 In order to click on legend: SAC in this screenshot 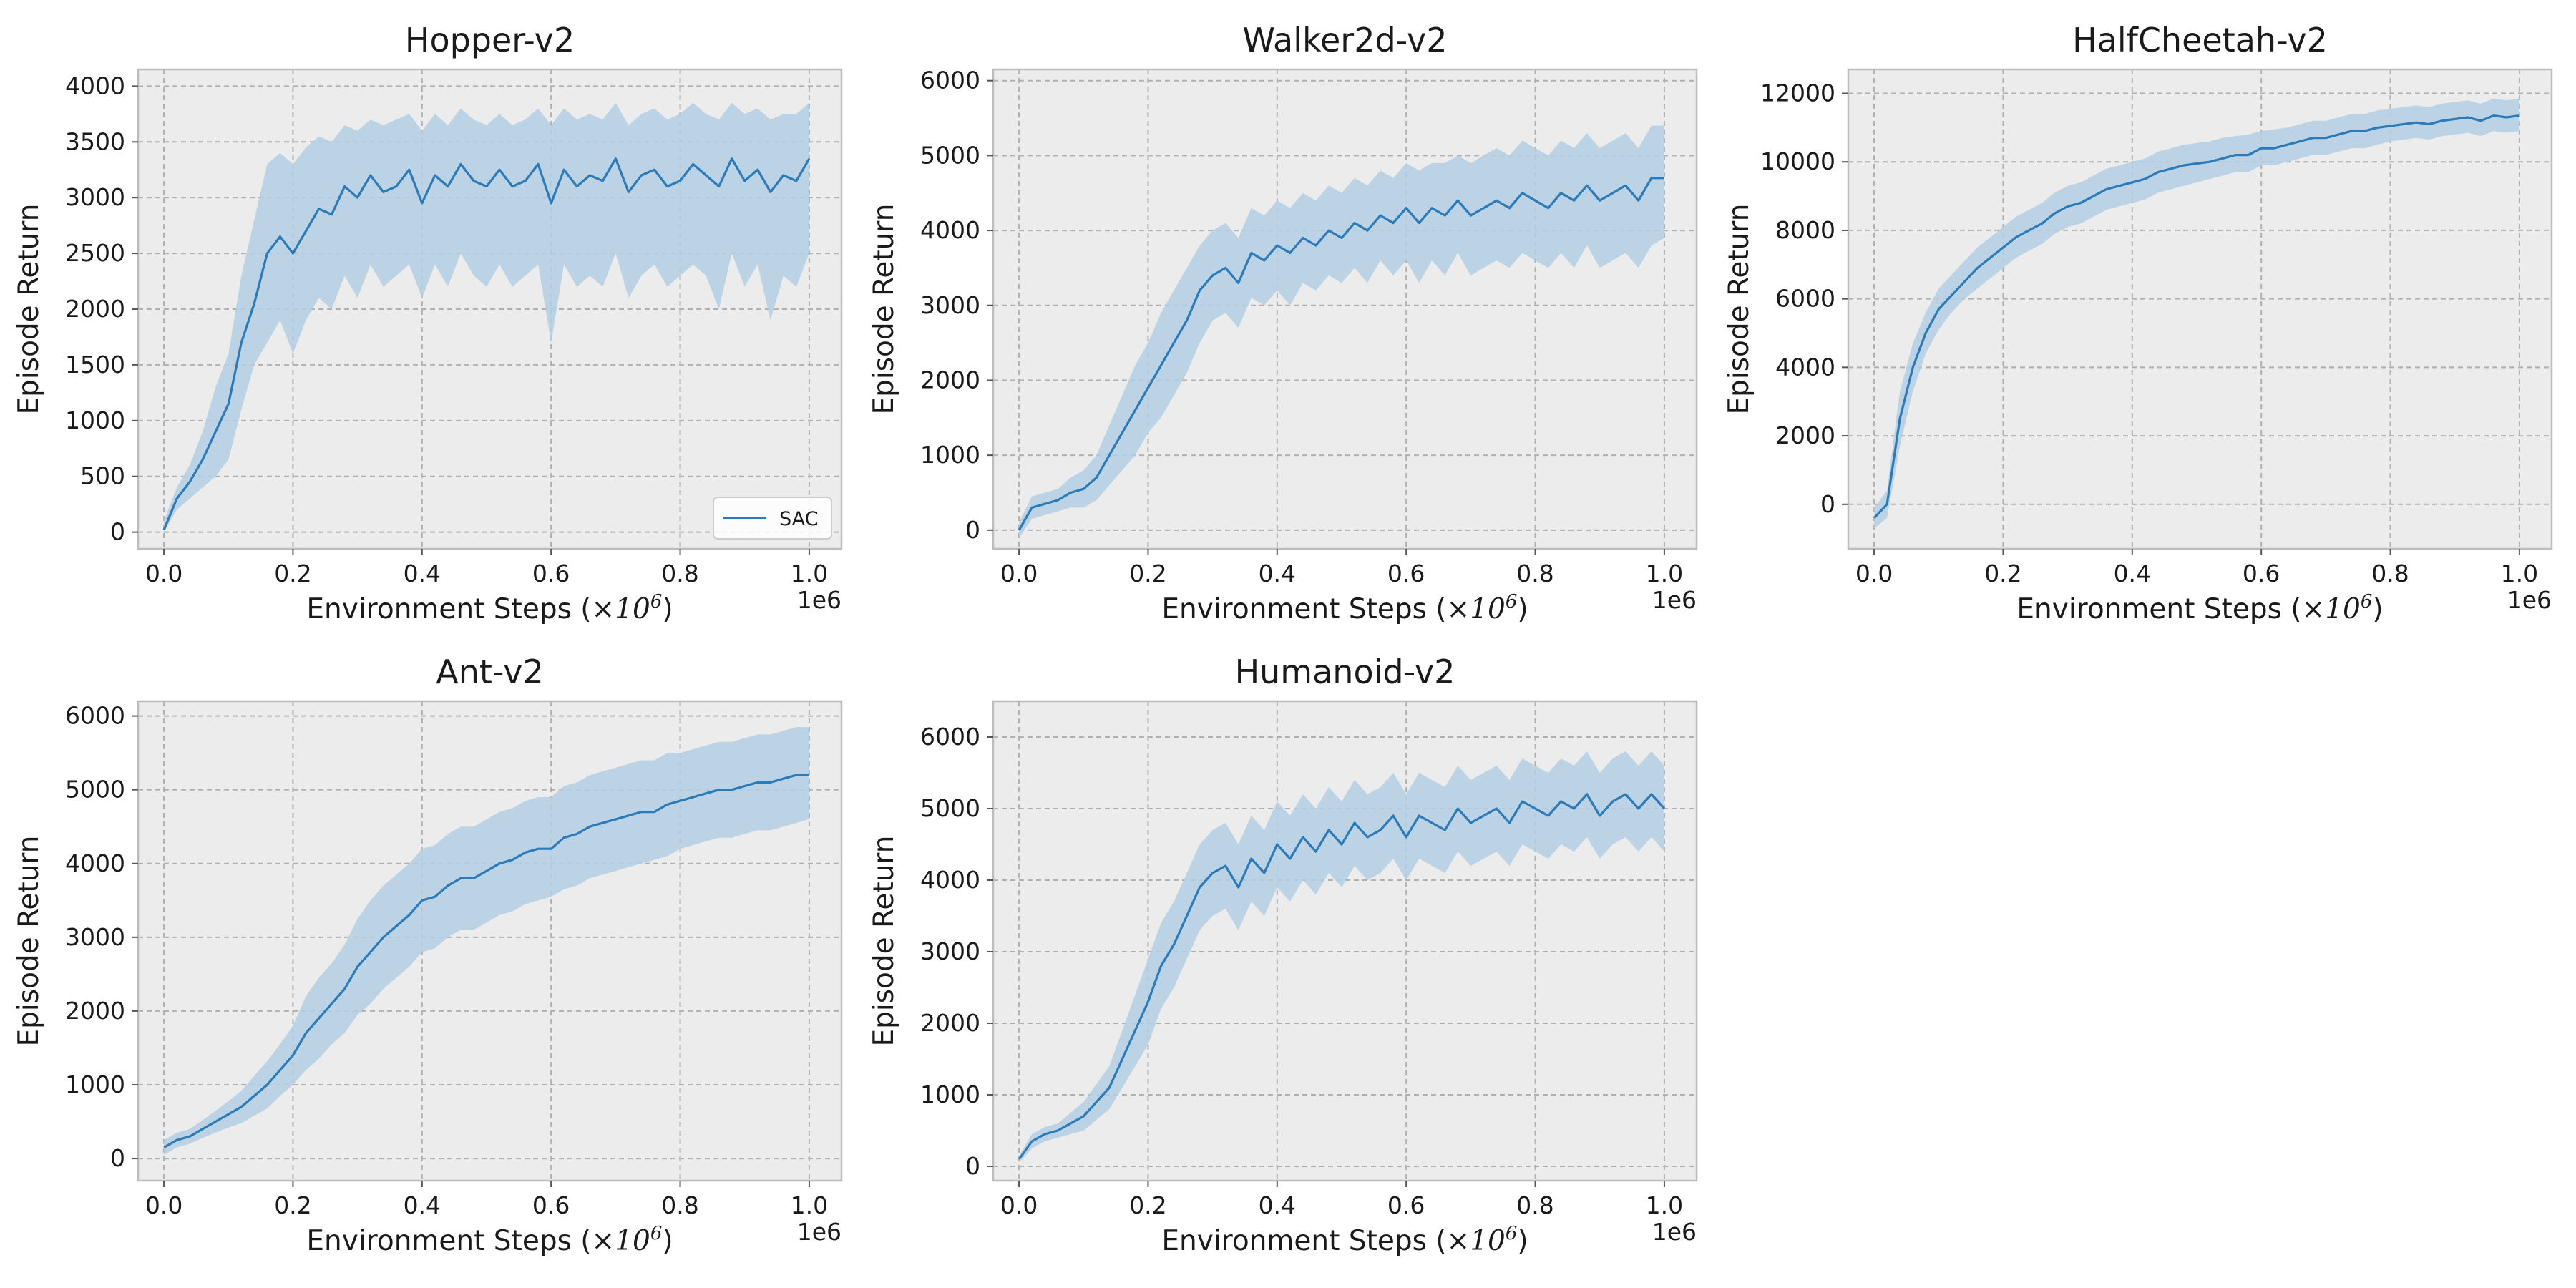, I will do `click(772, 518)`.